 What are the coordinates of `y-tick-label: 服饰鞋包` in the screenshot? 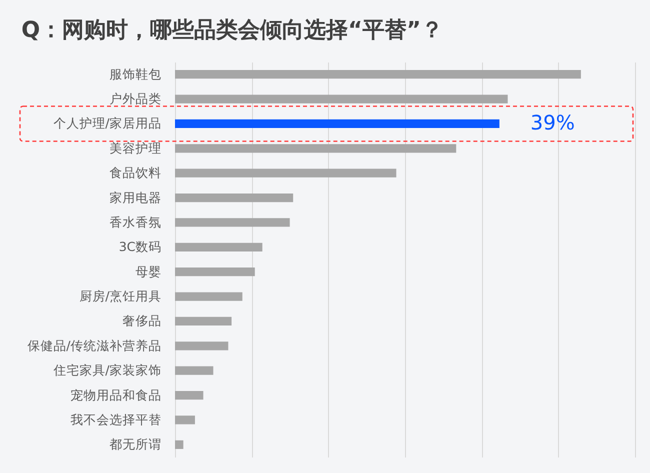 It's located at (136, 74).